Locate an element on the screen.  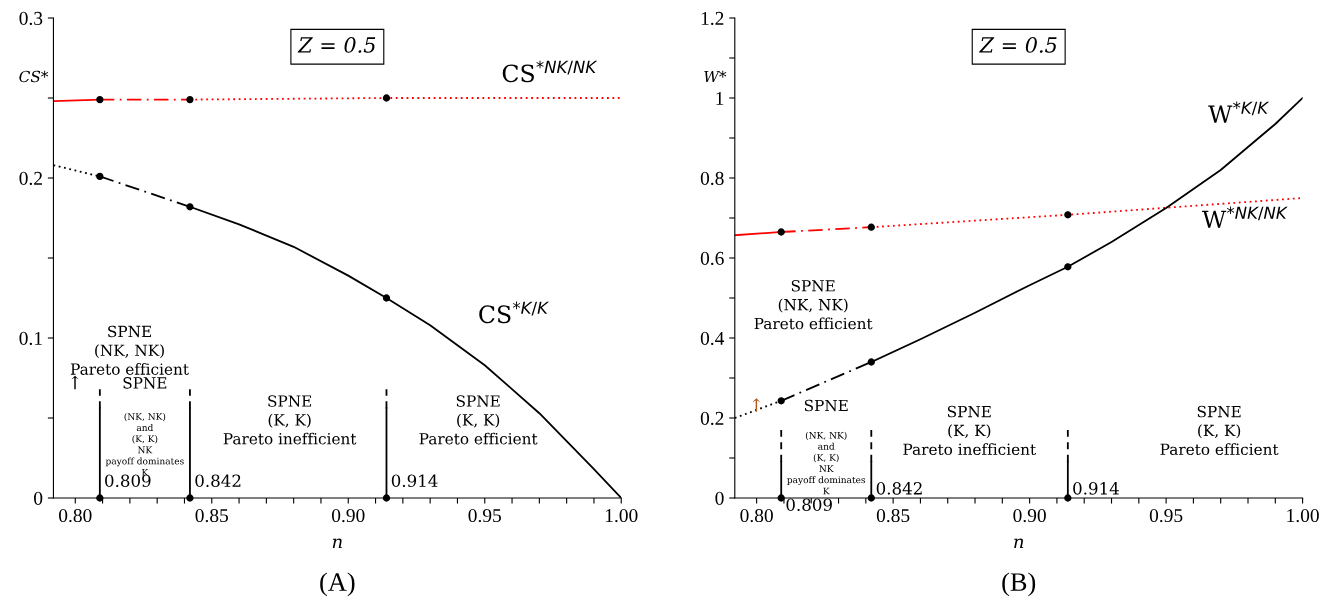
y-axis-title: W* is located at coordinates (715, 76).